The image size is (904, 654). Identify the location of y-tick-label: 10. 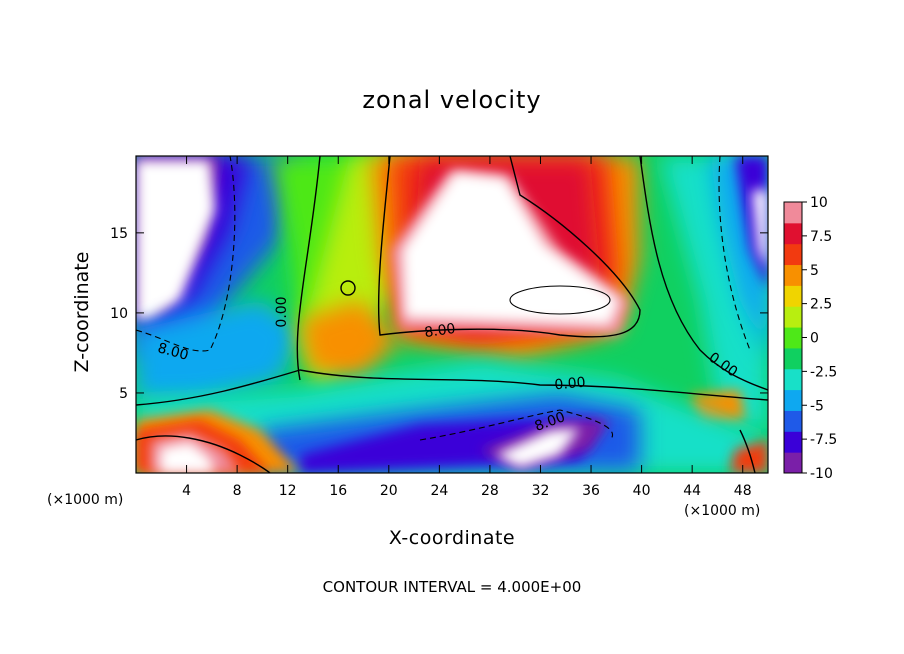
(119, 314).